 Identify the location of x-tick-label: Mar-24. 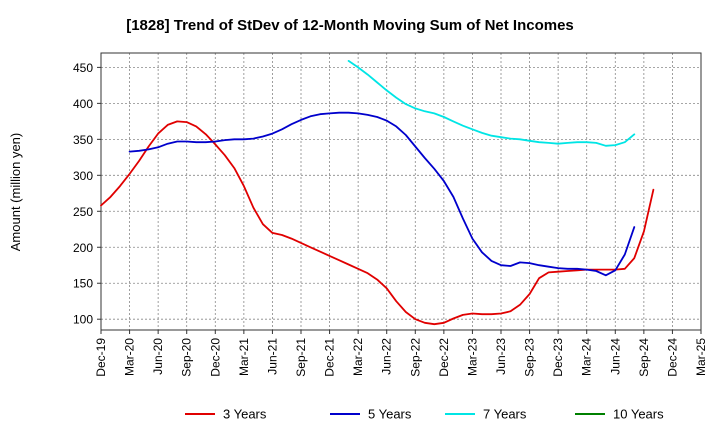
(587, 357).